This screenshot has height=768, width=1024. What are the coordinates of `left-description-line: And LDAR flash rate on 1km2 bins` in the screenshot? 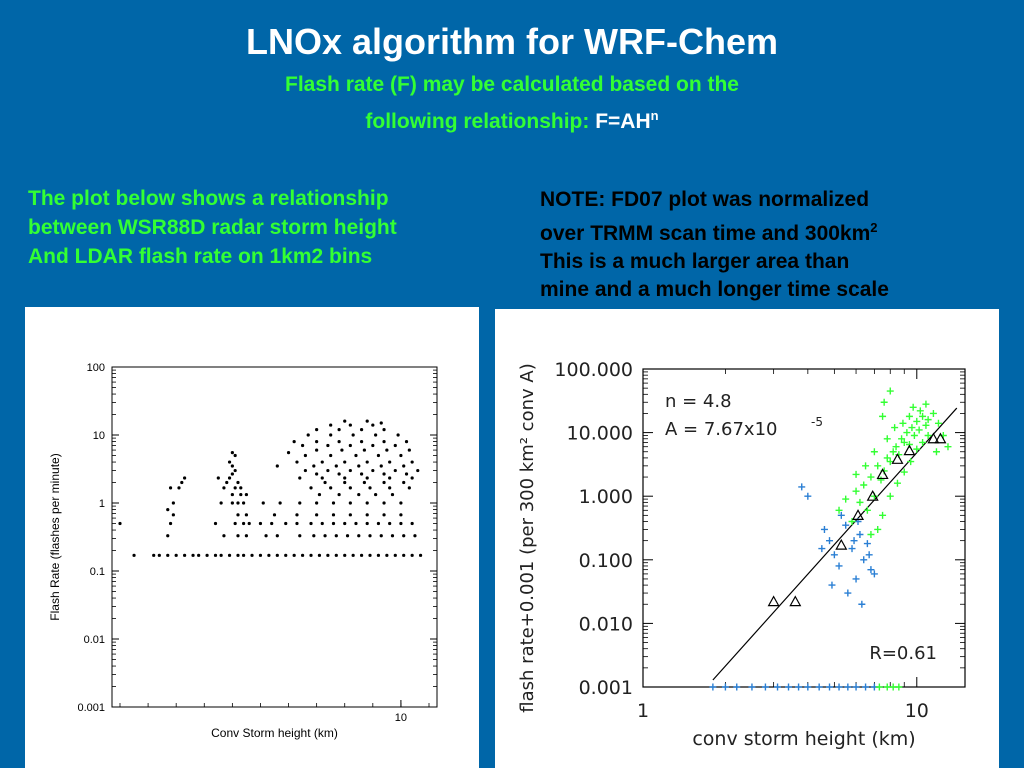 It's located at (200, 256).